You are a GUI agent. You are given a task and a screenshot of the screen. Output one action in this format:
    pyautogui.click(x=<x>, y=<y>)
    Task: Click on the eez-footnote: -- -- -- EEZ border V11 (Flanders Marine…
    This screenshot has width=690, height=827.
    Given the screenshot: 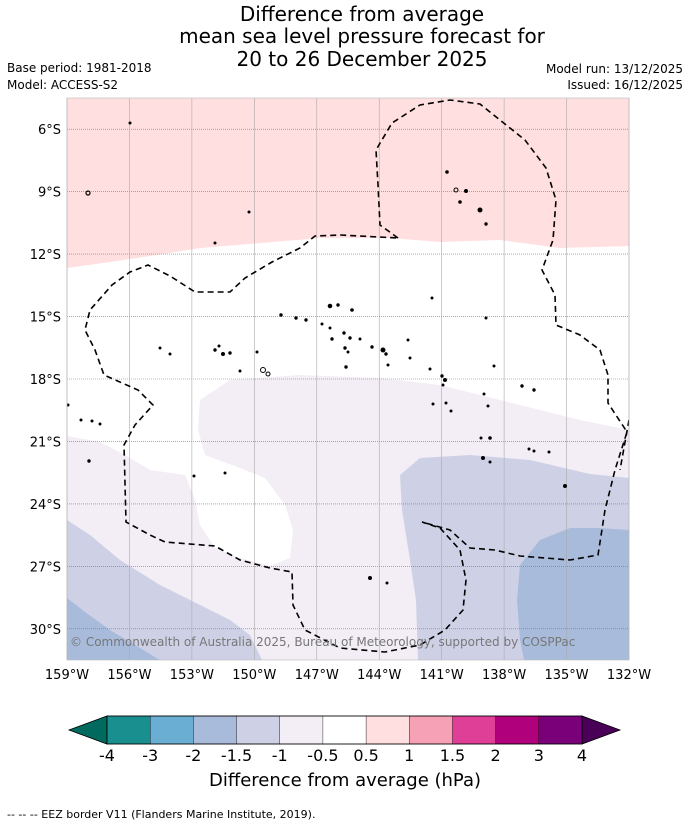 What is the action you would take?
    pyautogui.click(x=161, y=814)
    